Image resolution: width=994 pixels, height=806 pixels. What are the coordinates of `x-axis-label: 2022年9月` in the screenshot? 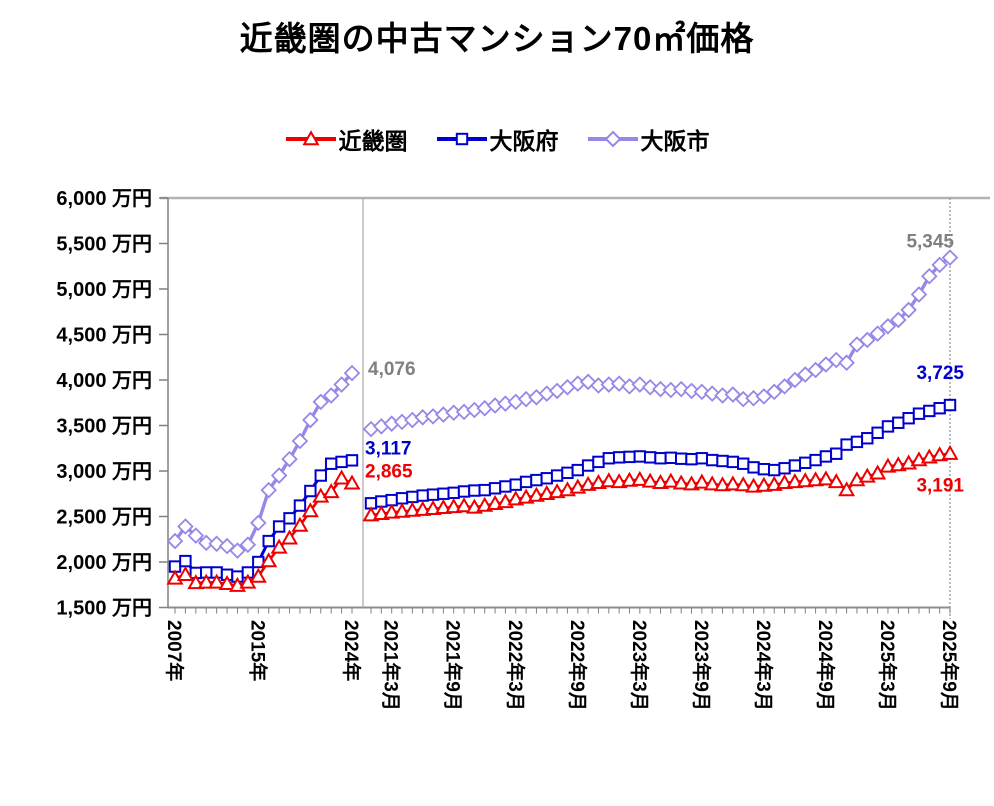 It's located at (577, 665).